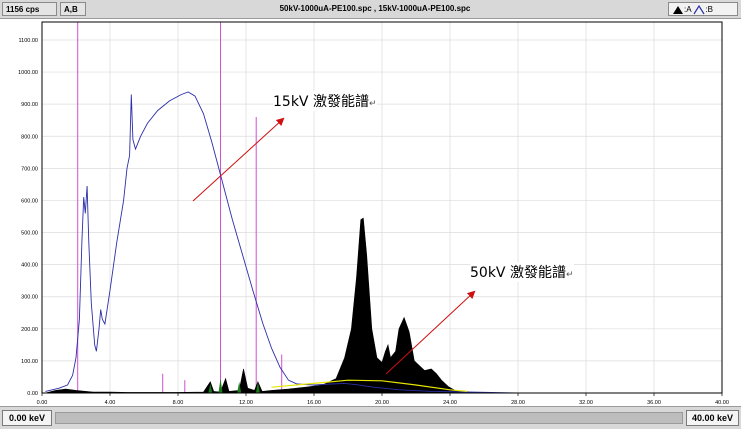  Describe the element at coordinates (246, 403) in the screenshot. I see `x-tick-label: 12.00` at that location.